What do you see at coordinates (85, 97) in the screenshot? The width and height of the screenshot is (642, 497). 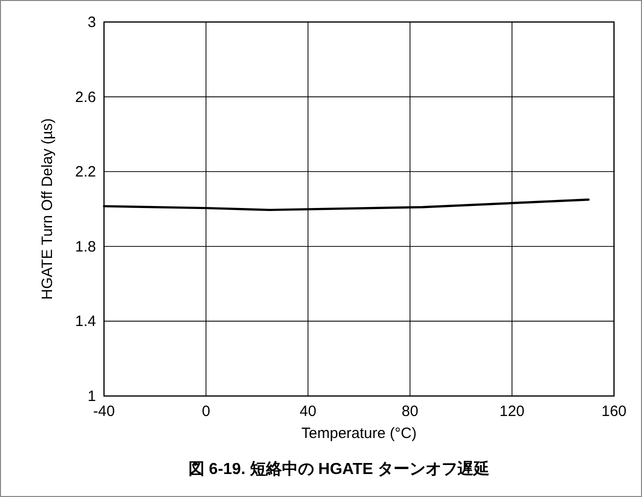 I see `y-tick-label: 2.6` at bounding box center [85, 97].